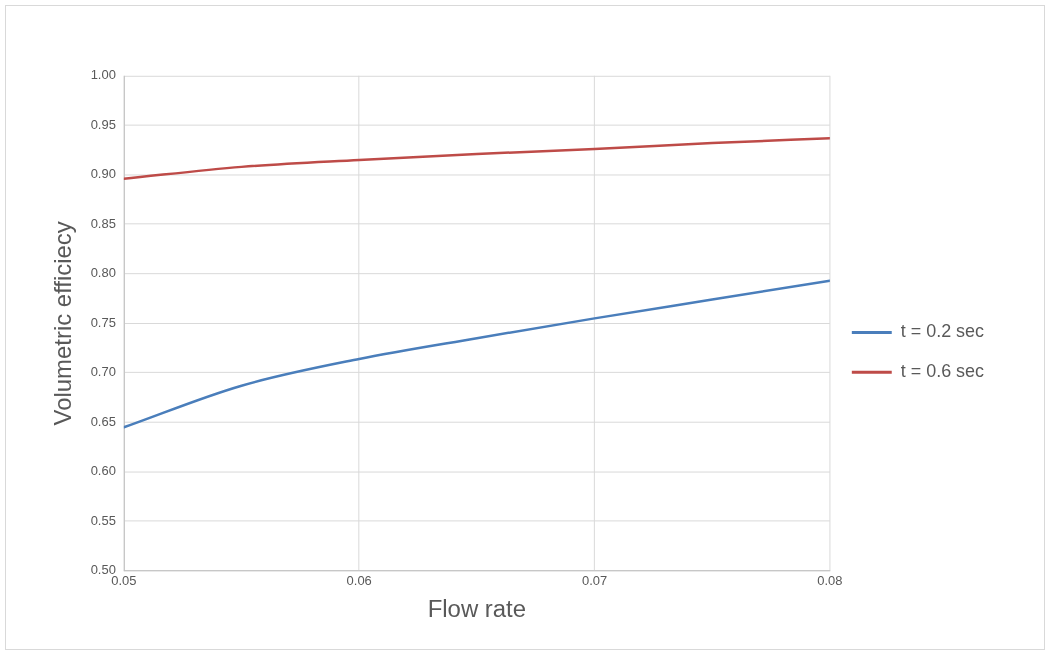  I want to click on y-tick-label: 0.75, so click(103, 322).